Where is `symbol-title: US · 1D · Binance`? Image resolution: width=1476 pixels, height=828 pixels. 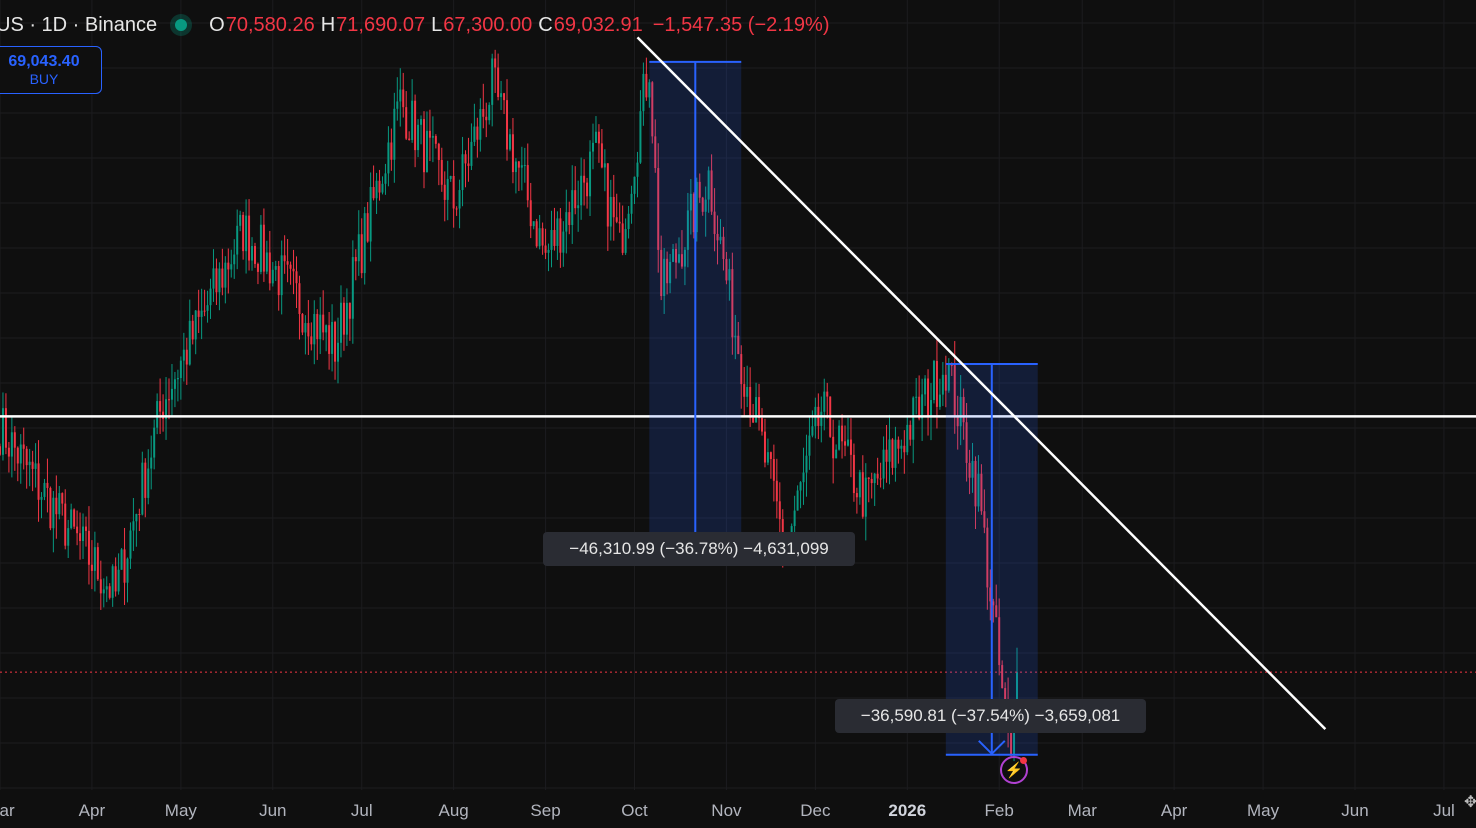 symbol-title: US · 1D · Binance is located at coordinates (79, 24).